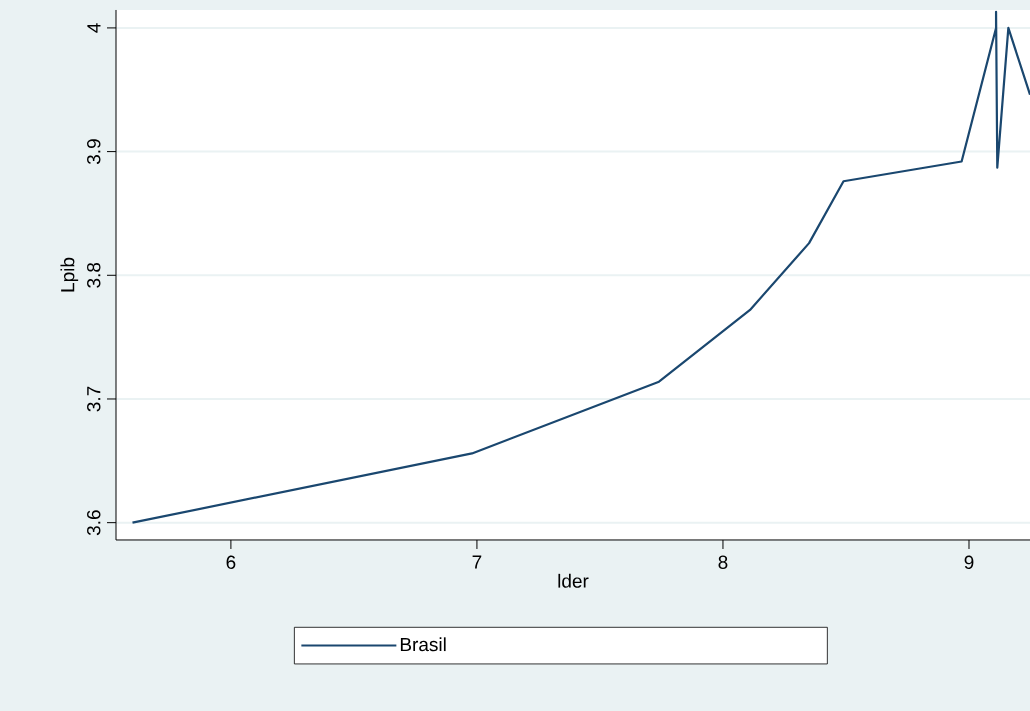 The height and width of the screenshot is (711, 1030). I want to click on x-tick-label: 6, so click(231, 562).